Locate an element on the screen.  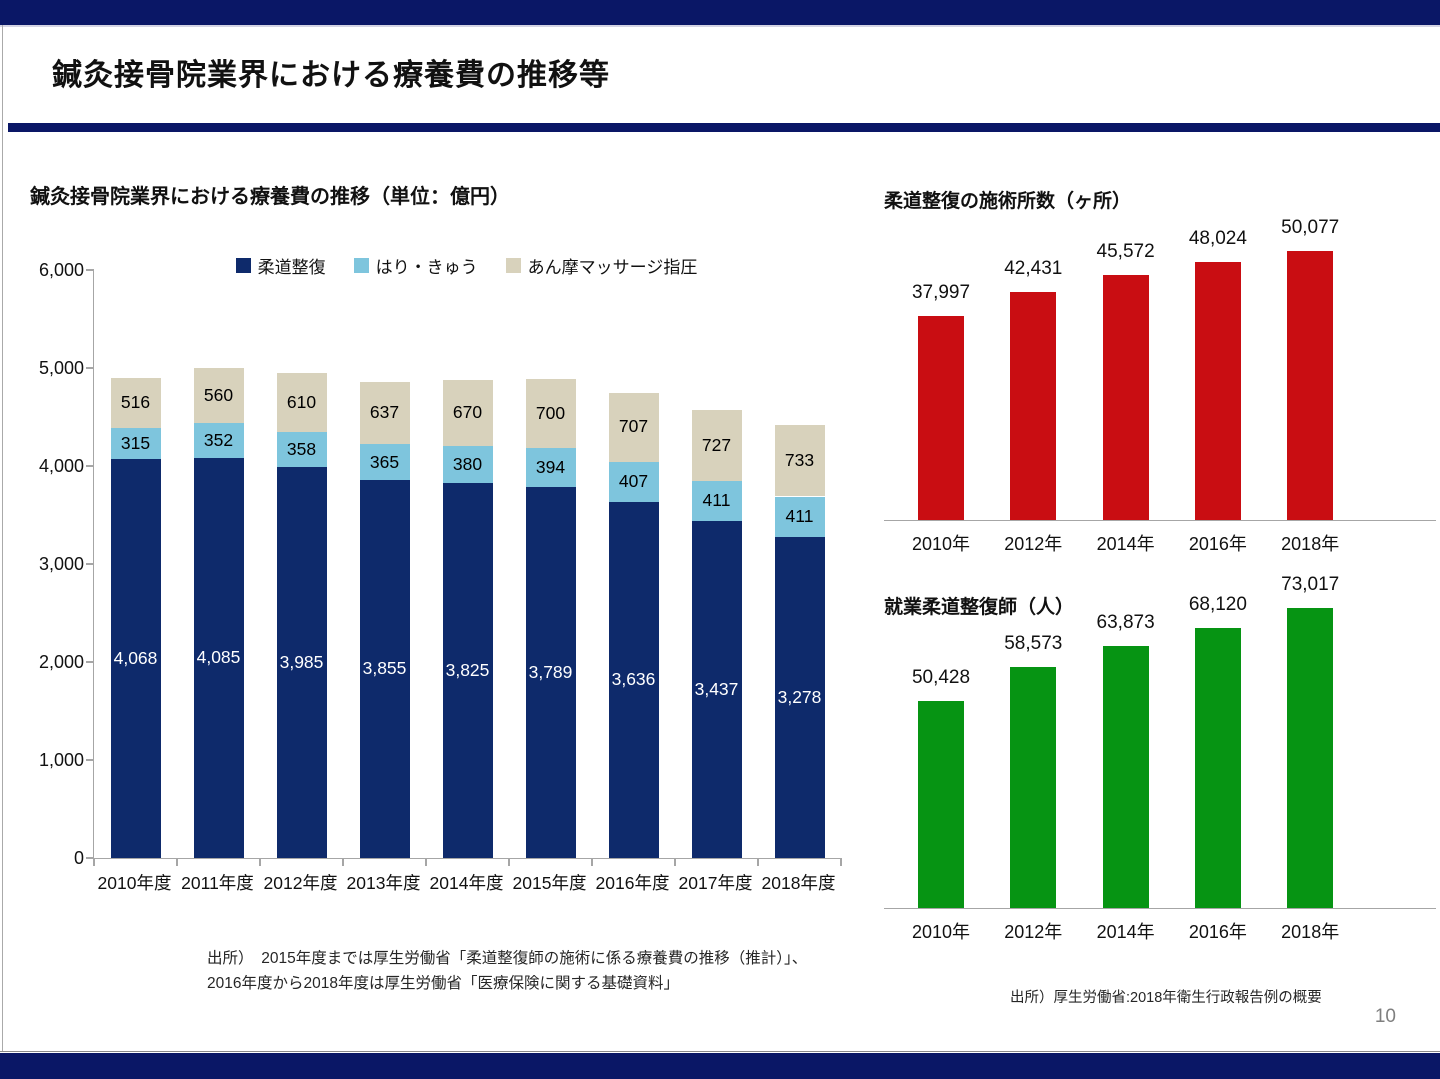
bar-segment-value-label: 637 is located at coordinates (384, 412).